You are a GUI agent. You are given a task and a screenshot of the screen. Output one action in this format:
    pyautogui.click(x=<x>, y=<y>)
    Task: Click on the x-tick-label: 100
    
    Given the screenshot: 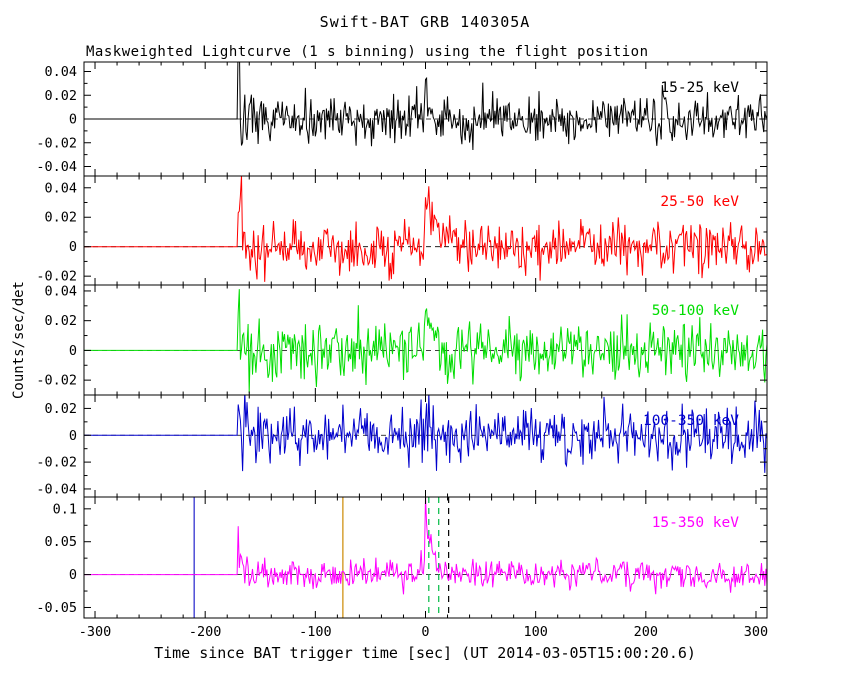 What is the action you would take?
    pyautogui.click(x=535, y=632)
    